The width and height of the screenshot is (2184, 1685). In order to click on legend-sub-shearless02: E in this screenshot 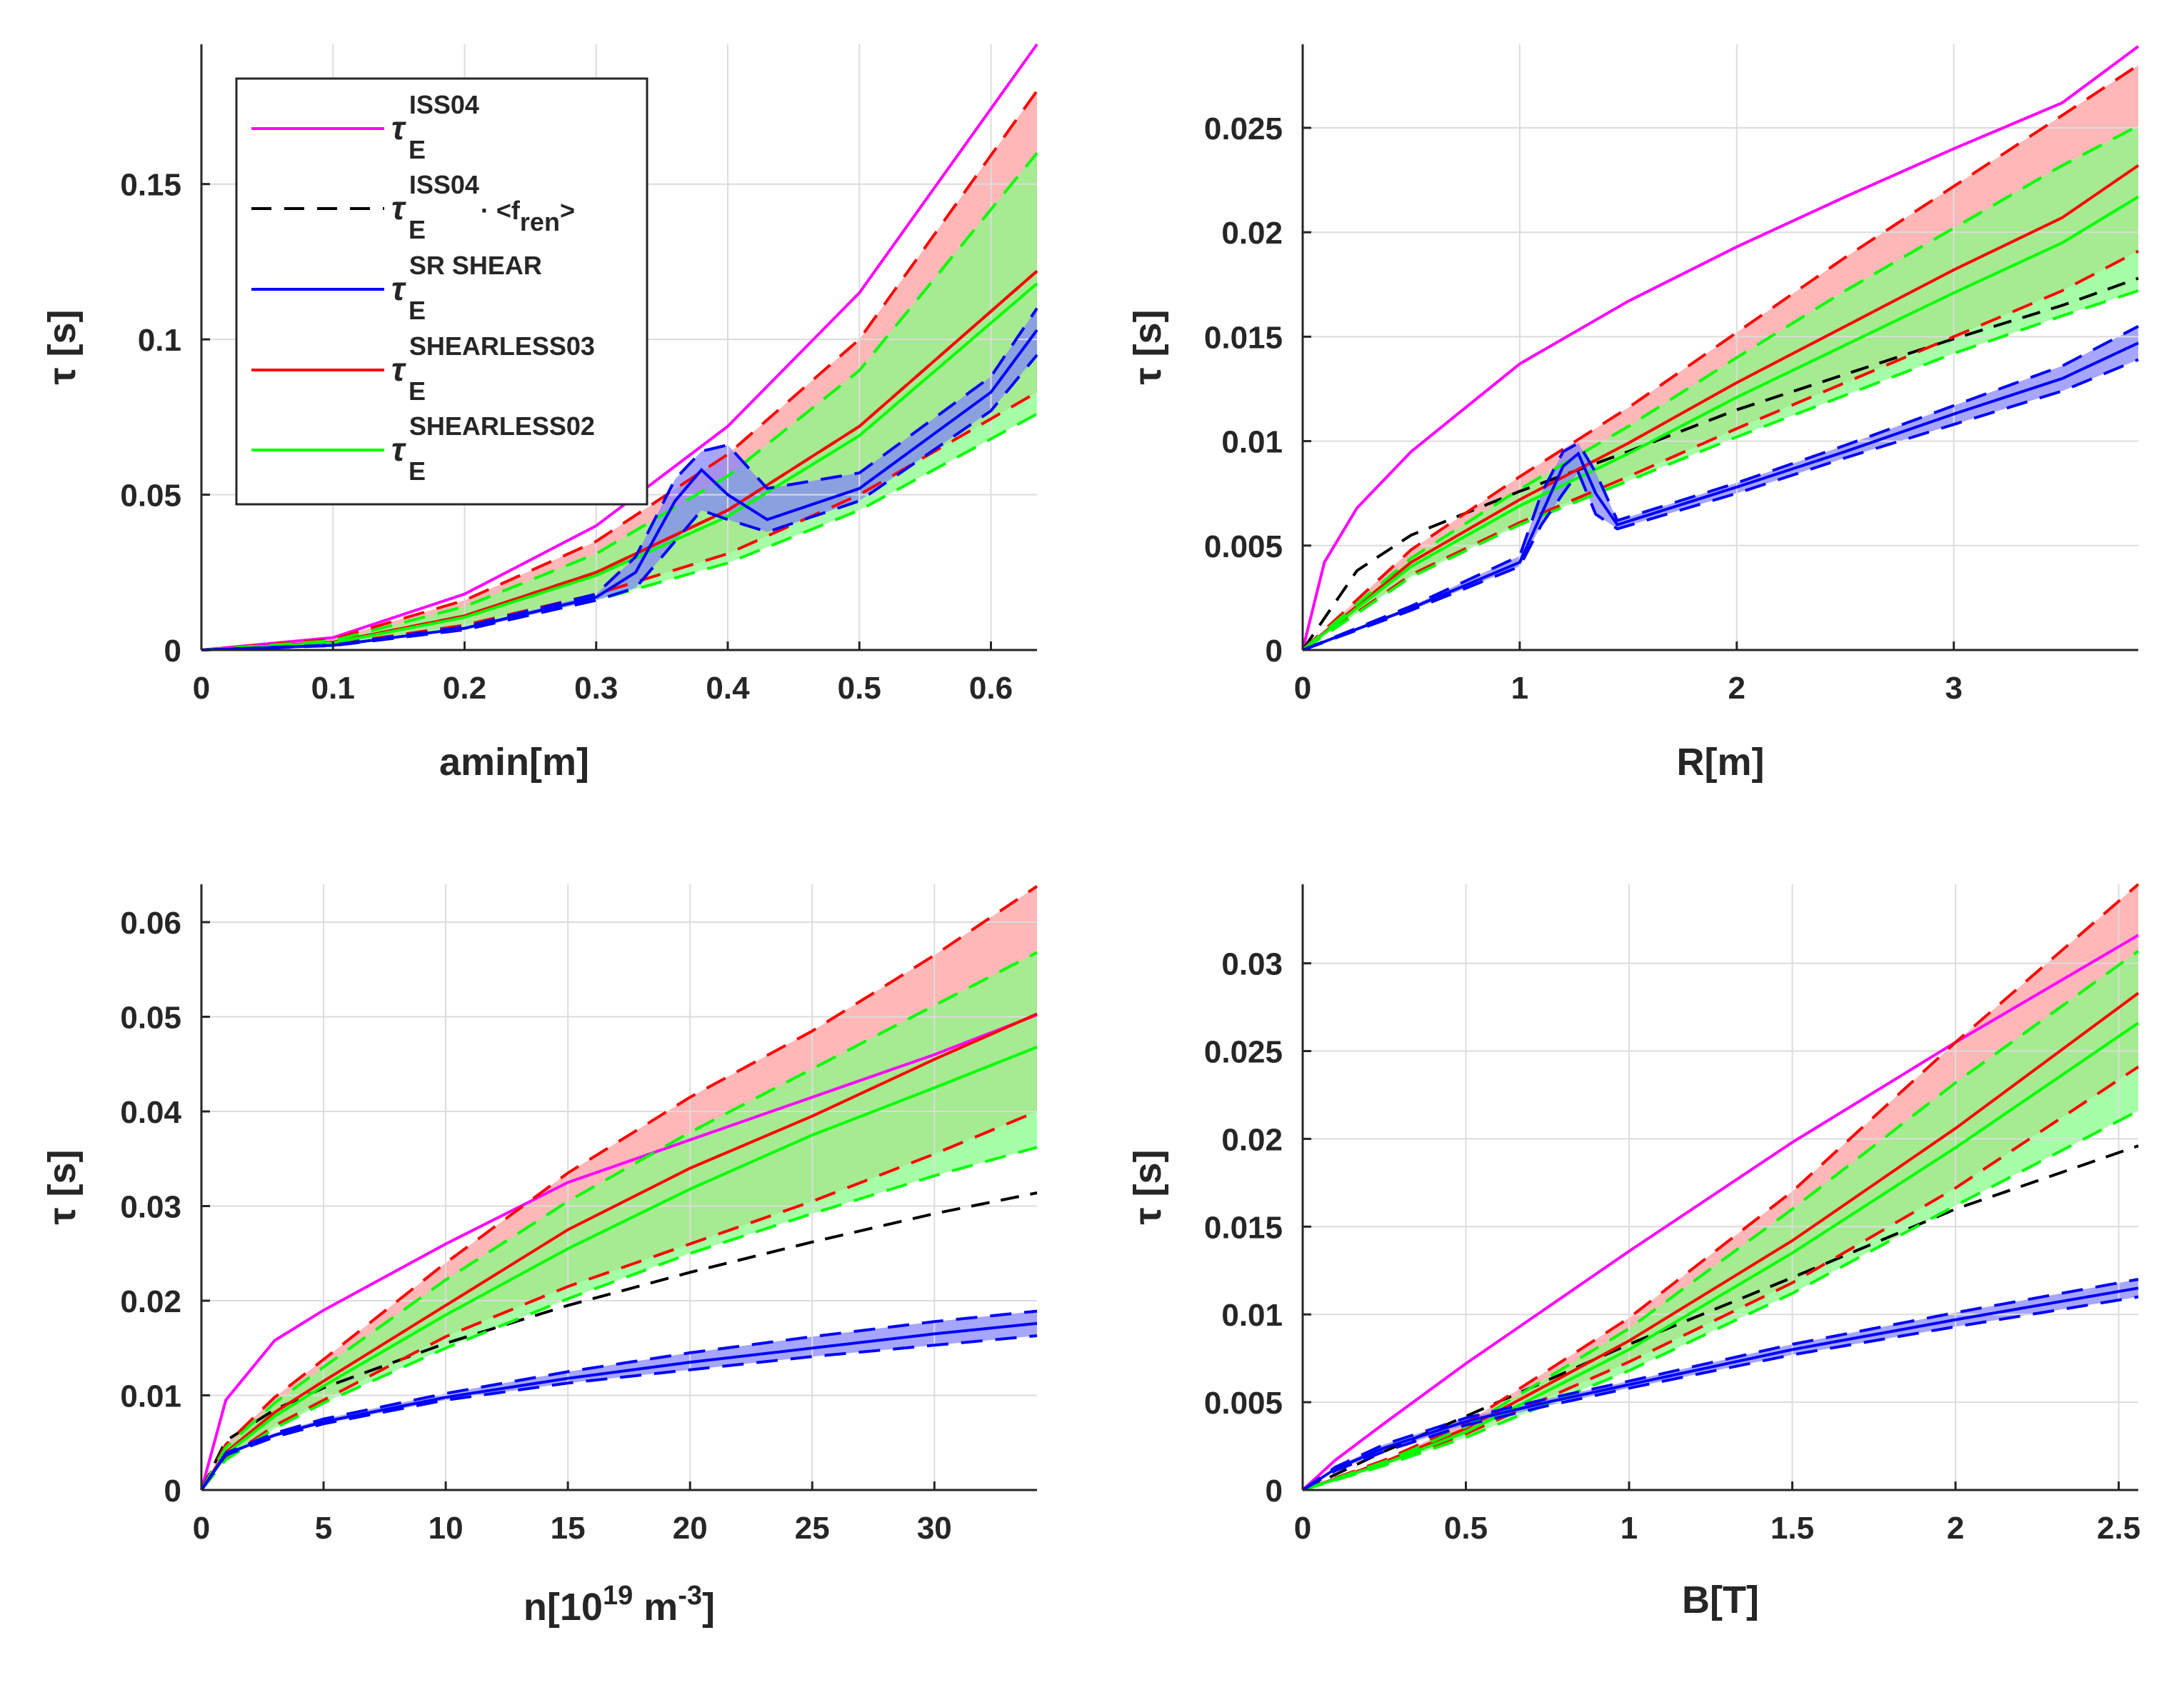, I will do `click(417, 471)`.